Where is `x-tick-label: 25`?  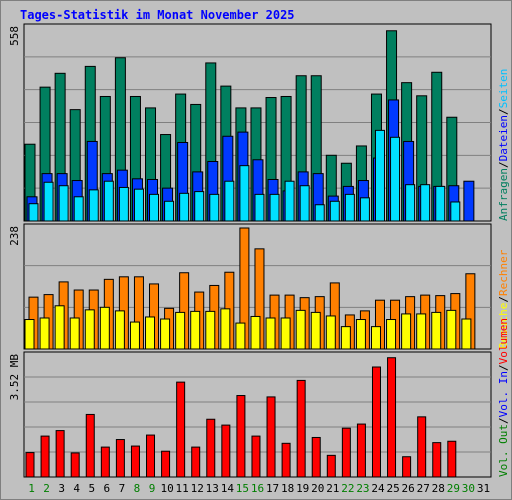
x-tick-label: 25 is located at coordinates (392, 488).